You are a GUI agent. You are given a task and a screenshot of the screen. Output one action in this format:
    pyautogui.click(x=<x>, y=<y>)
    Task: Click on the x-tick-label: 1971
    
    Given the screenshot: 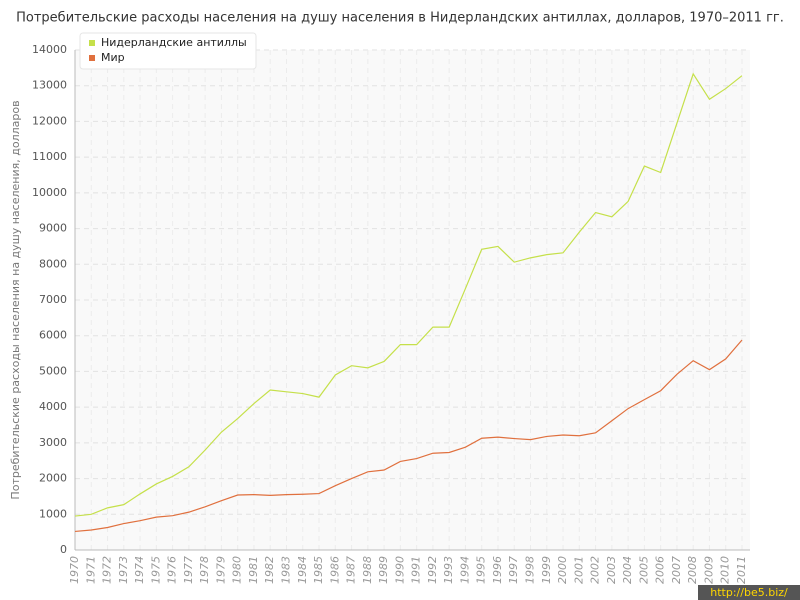 What is the action you would take?
    pyautogui.click(x=90, y=570)
    